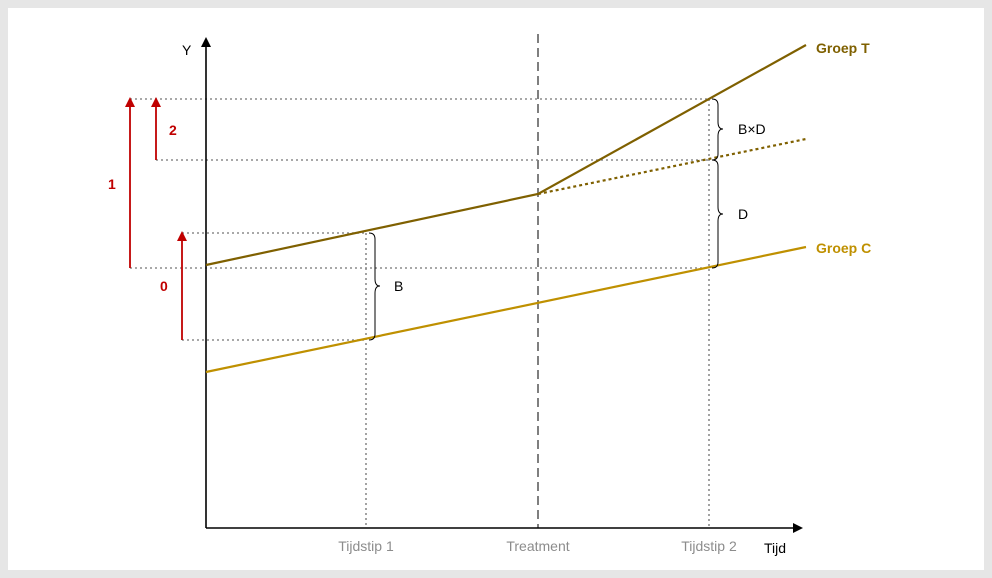 This screenshot has width=992, height=578. What do you see at coordinates (187, 50) in the screenshot?
I see `y-axis-label: Y` at bounding box center [187, 50].